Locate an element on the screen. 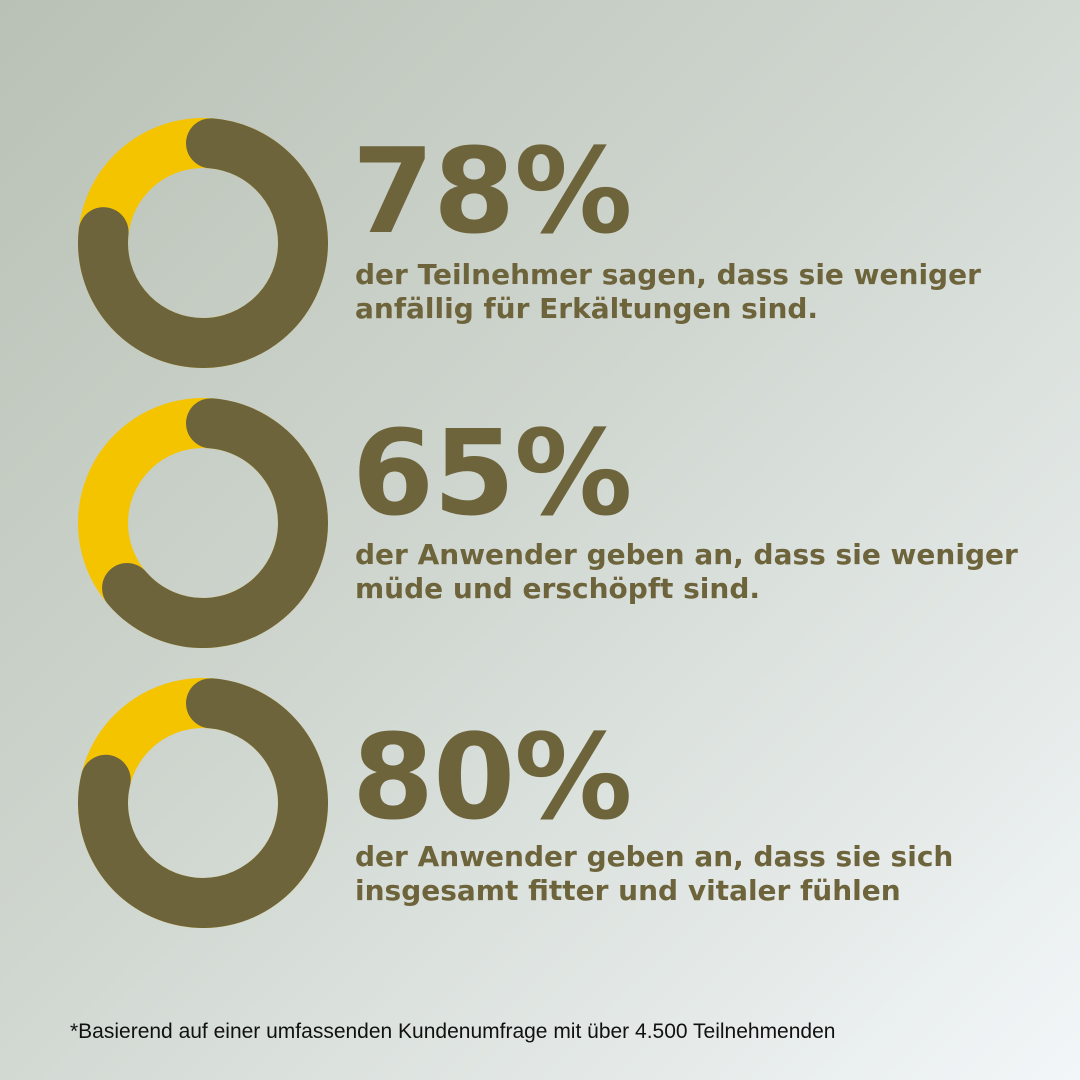 This screenshot has height=1080, width=1080. description-line: insgesamt fitter und vitaler fühlen is located at coordinates (628, 890).